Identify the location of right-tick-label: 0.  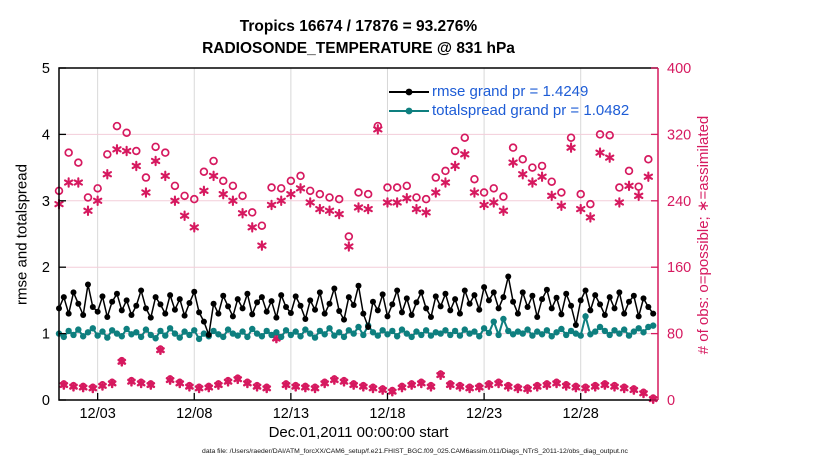
(671, 401).